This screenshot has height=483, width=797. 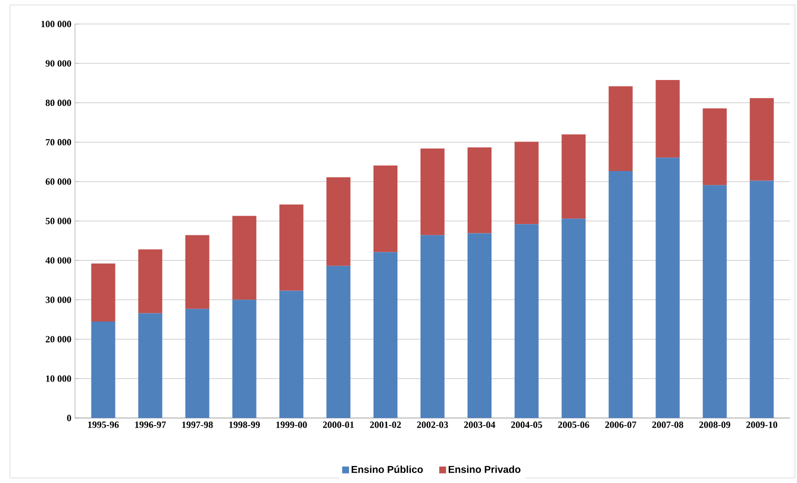 What do you see at coordinates (69, 418) in the screenshot?
I see `y-tick-label: 0` at bounding box center [69, 418].